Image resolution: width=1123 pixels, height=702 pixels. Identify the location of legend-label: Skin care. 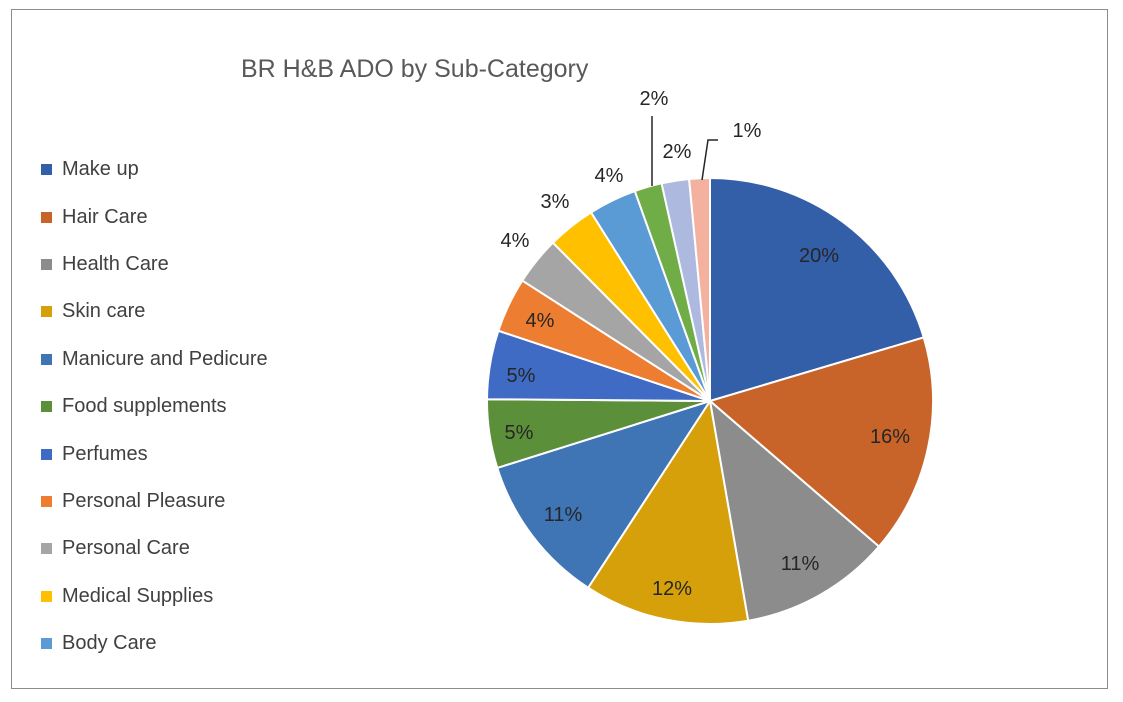
(104, 311).